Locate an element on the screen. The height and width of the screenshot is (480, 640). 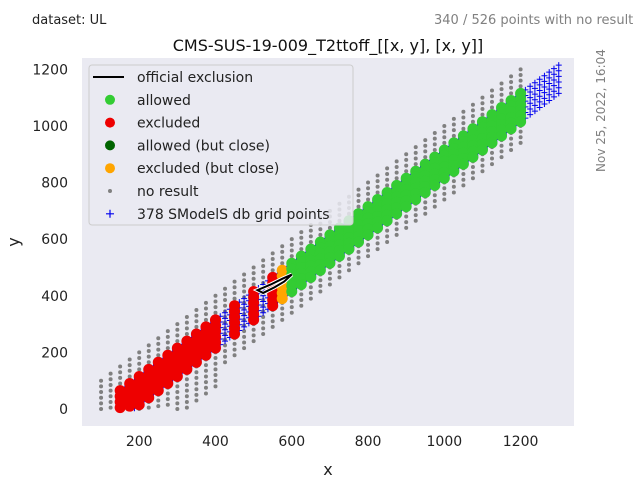
legend-plus-swatch is located at coordinates (110, 213).